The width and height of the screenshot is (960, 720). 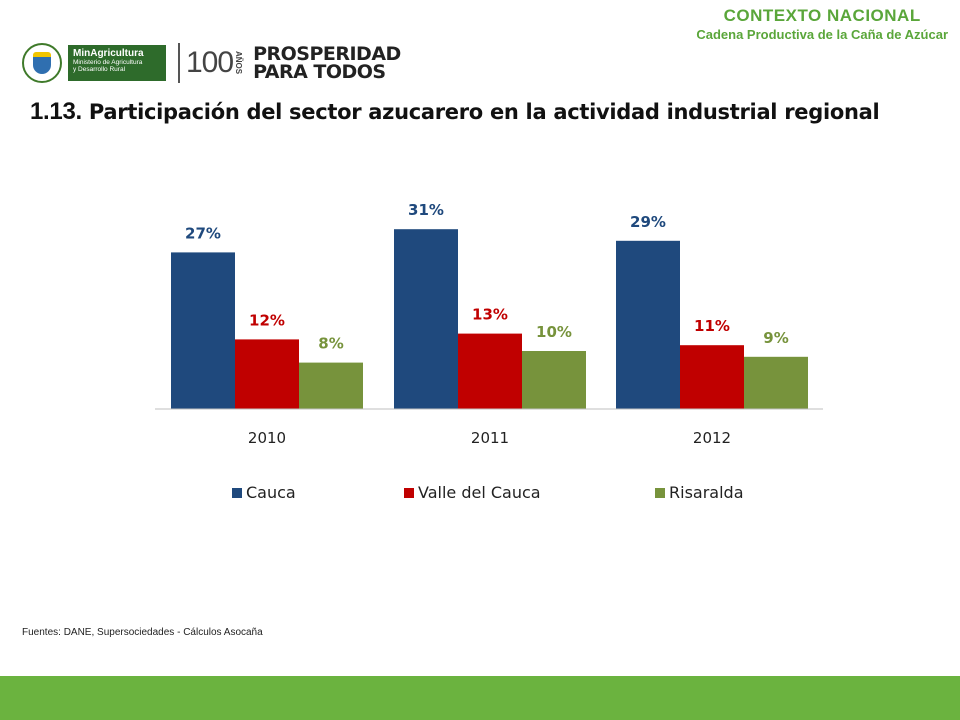 I want to click on section-subtitle: Cadena Productiva de la Caña de Azúcar, so click(x=822, y=34).